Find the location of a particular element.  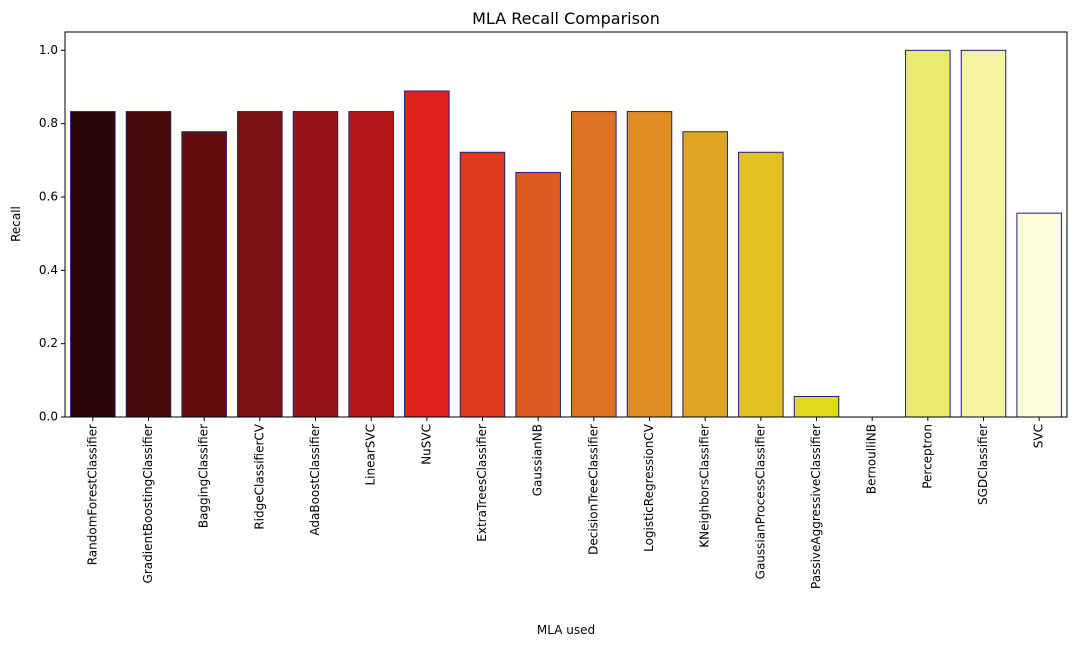

y-tick-label: 0.4 is located at coordinates (48, 270).